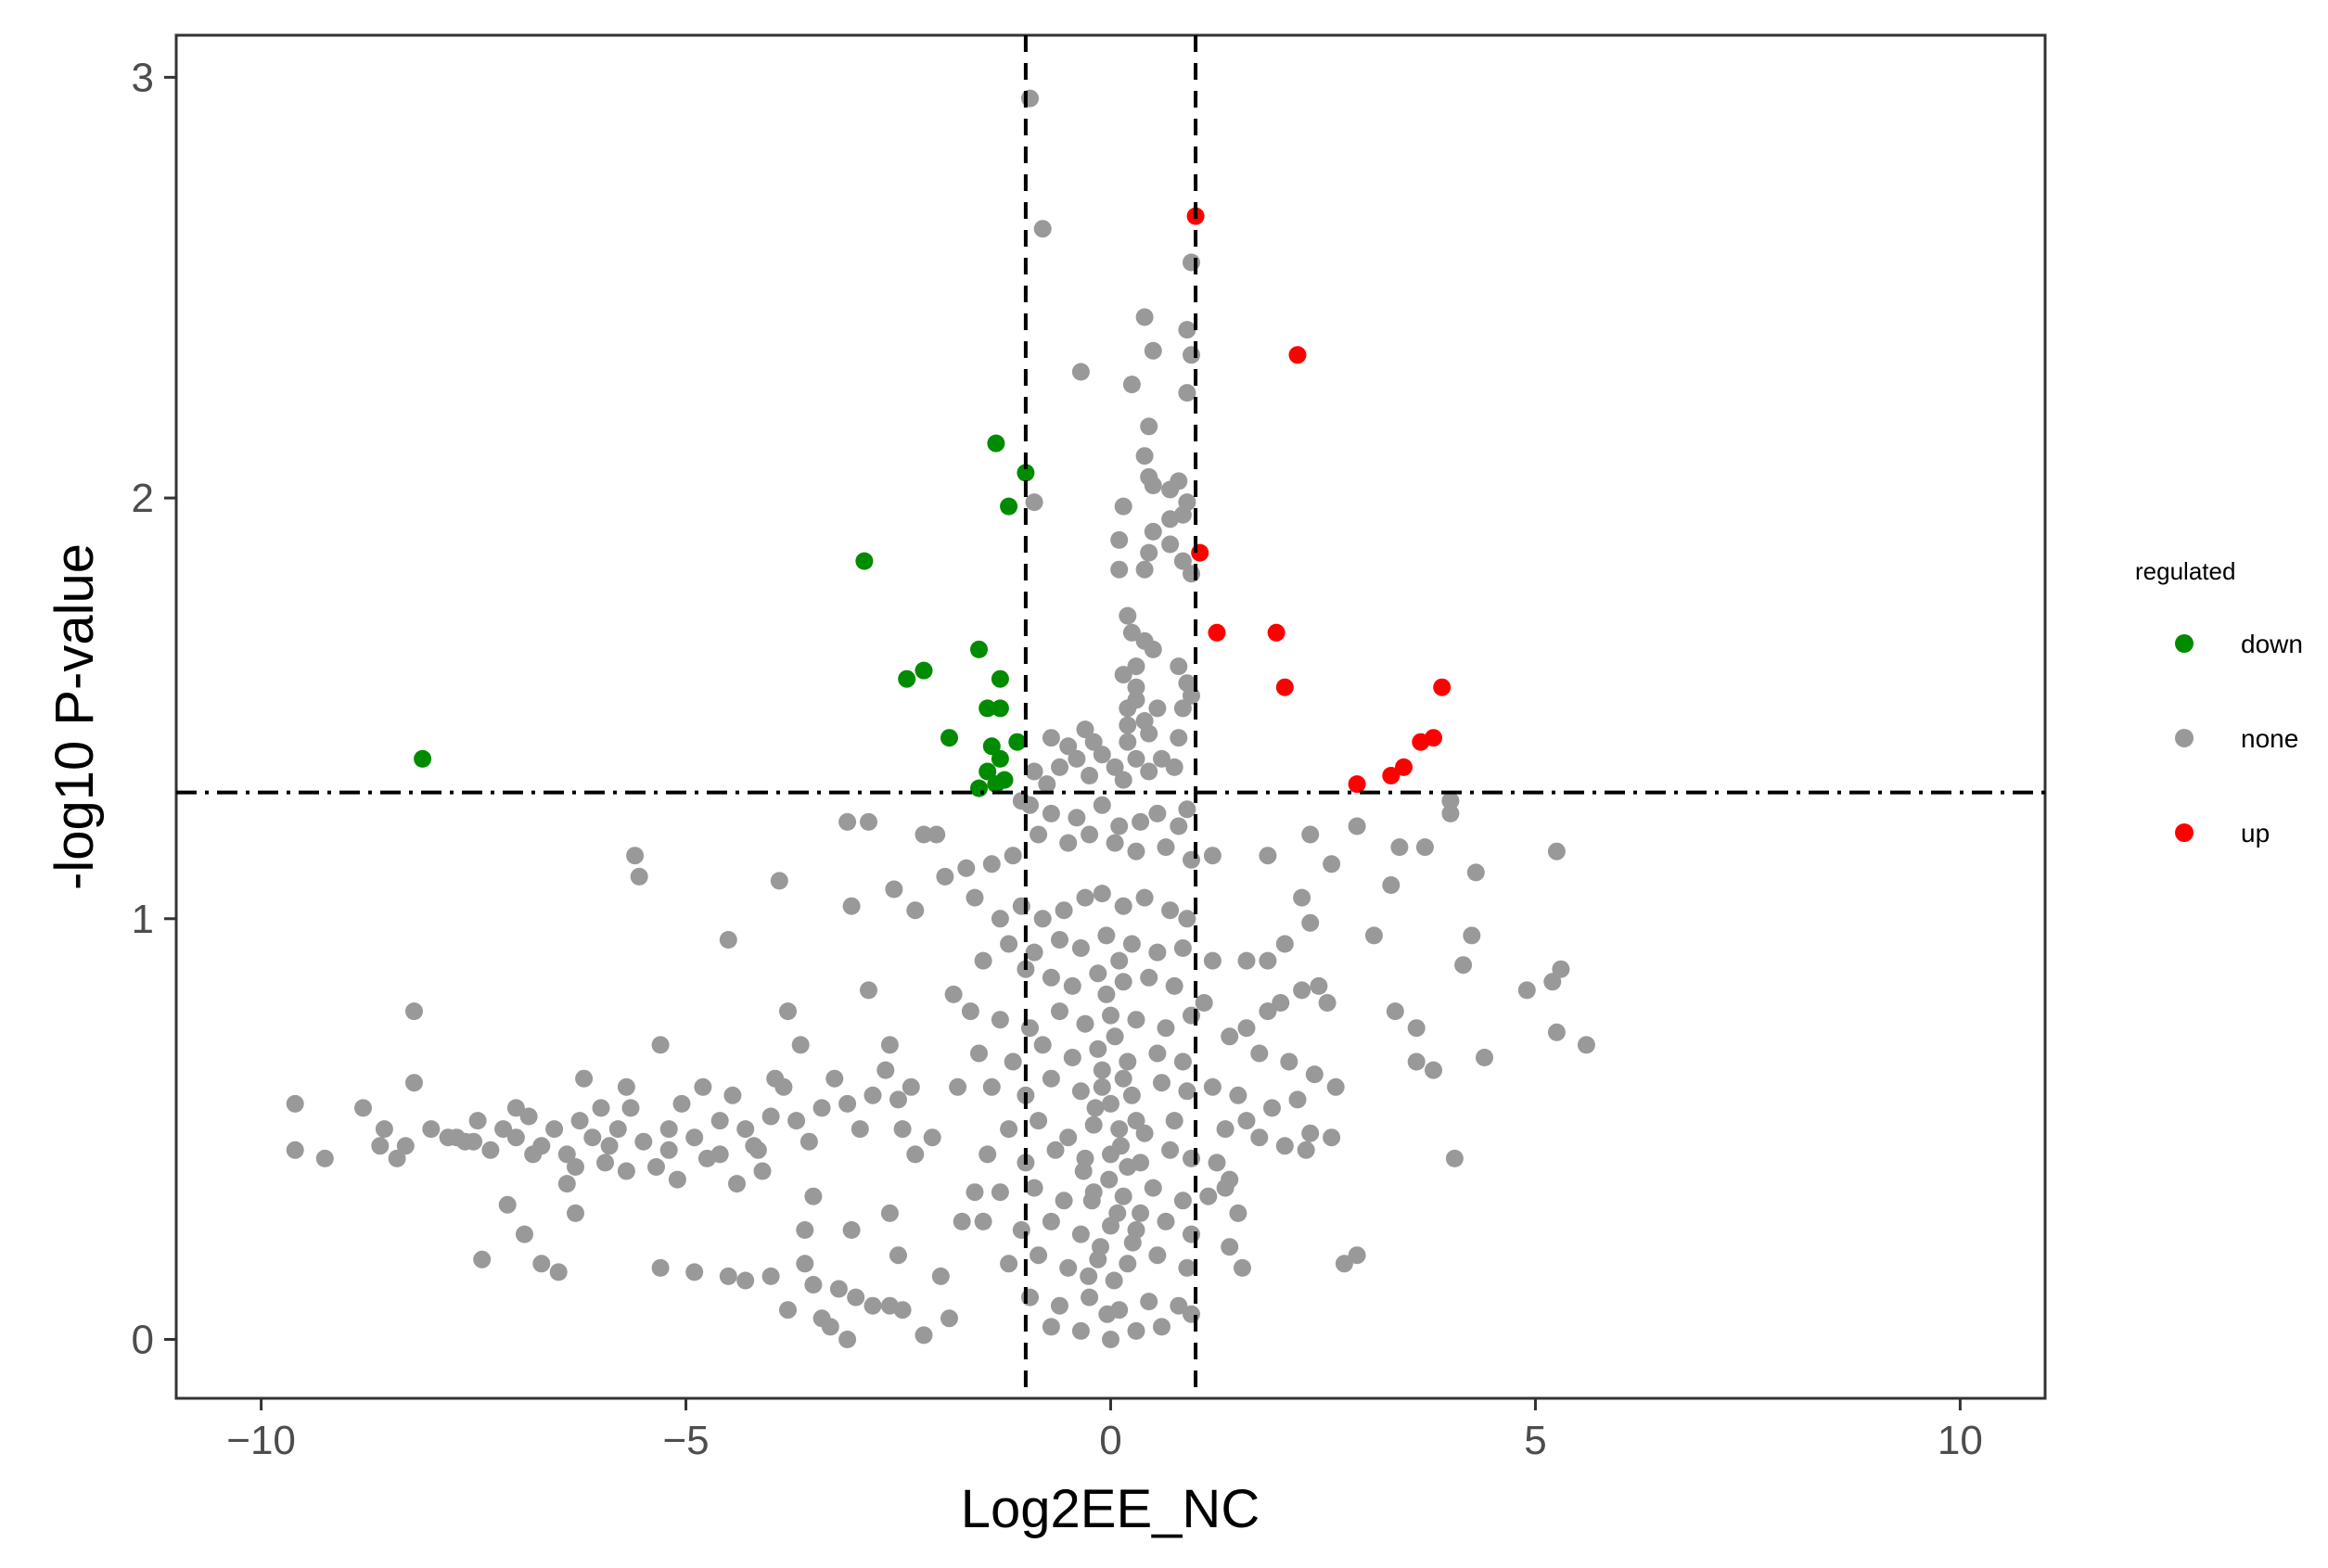  I want to click on x-tick-label: −10, so click(261, 1440).